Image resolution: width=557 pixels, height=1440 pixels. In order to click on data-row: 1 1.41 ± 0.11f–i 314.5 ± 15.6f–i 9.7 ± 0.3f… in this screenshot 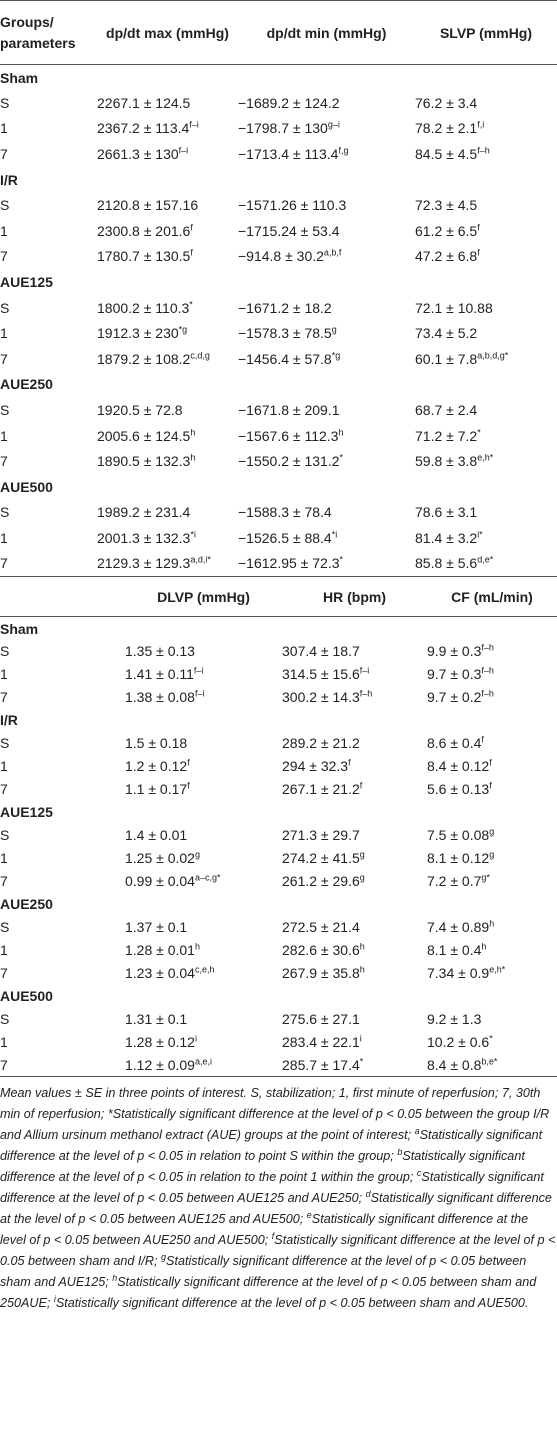, I will do `click(278, 674)`.